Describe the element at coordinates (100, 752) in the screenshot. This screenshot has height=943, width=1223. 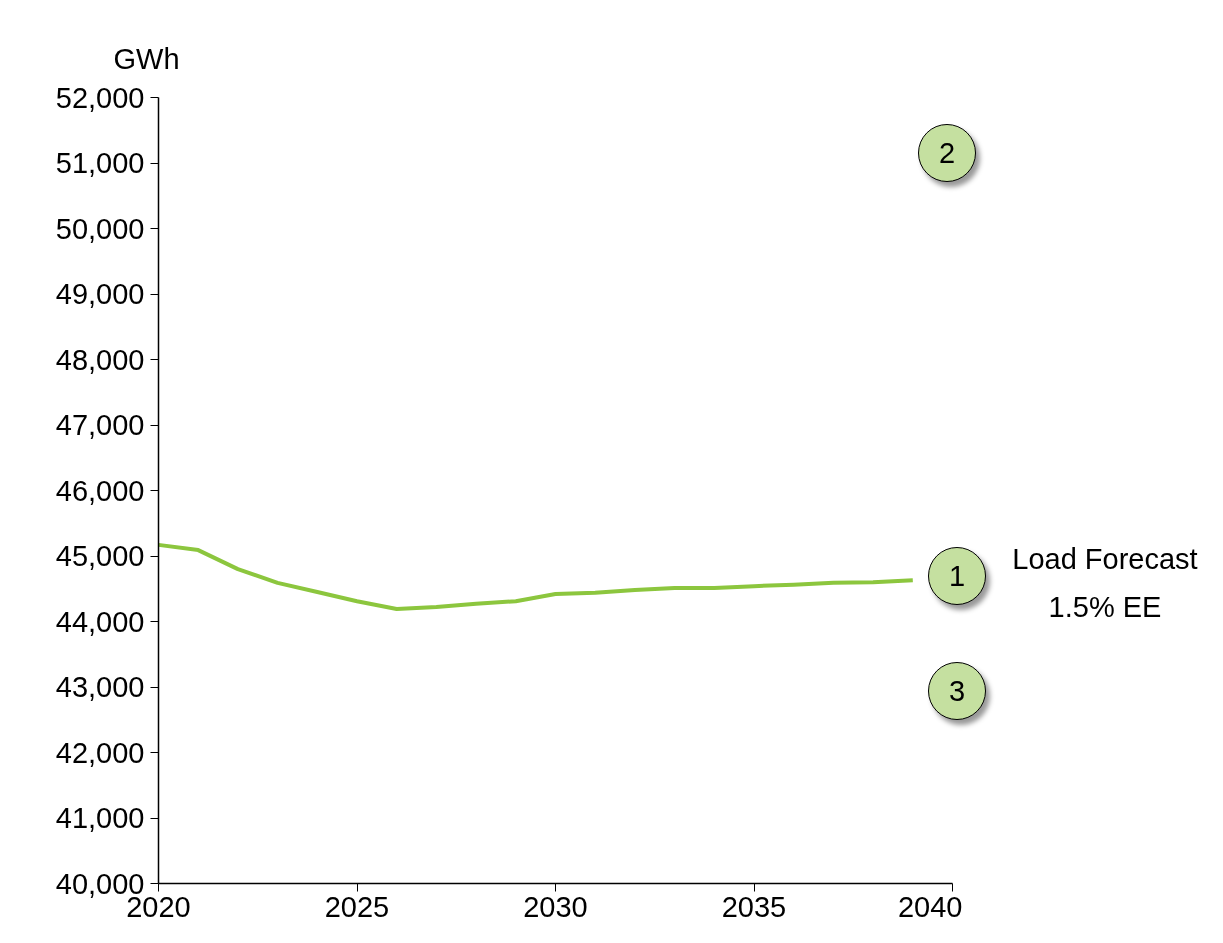
I see `y-tick-label: 42,000` at that location.